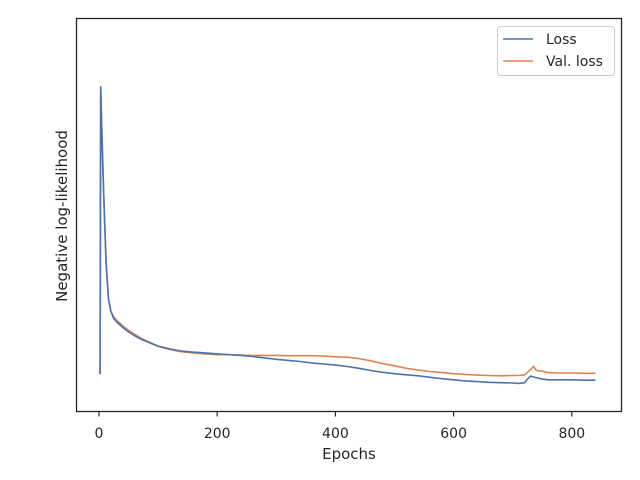 The height and width of the screenshot is (480, 640). What do you see at coordinates (453, 434) in the screenshot?
I see `x-tick-label: 600` at bounding box center [453, 434].